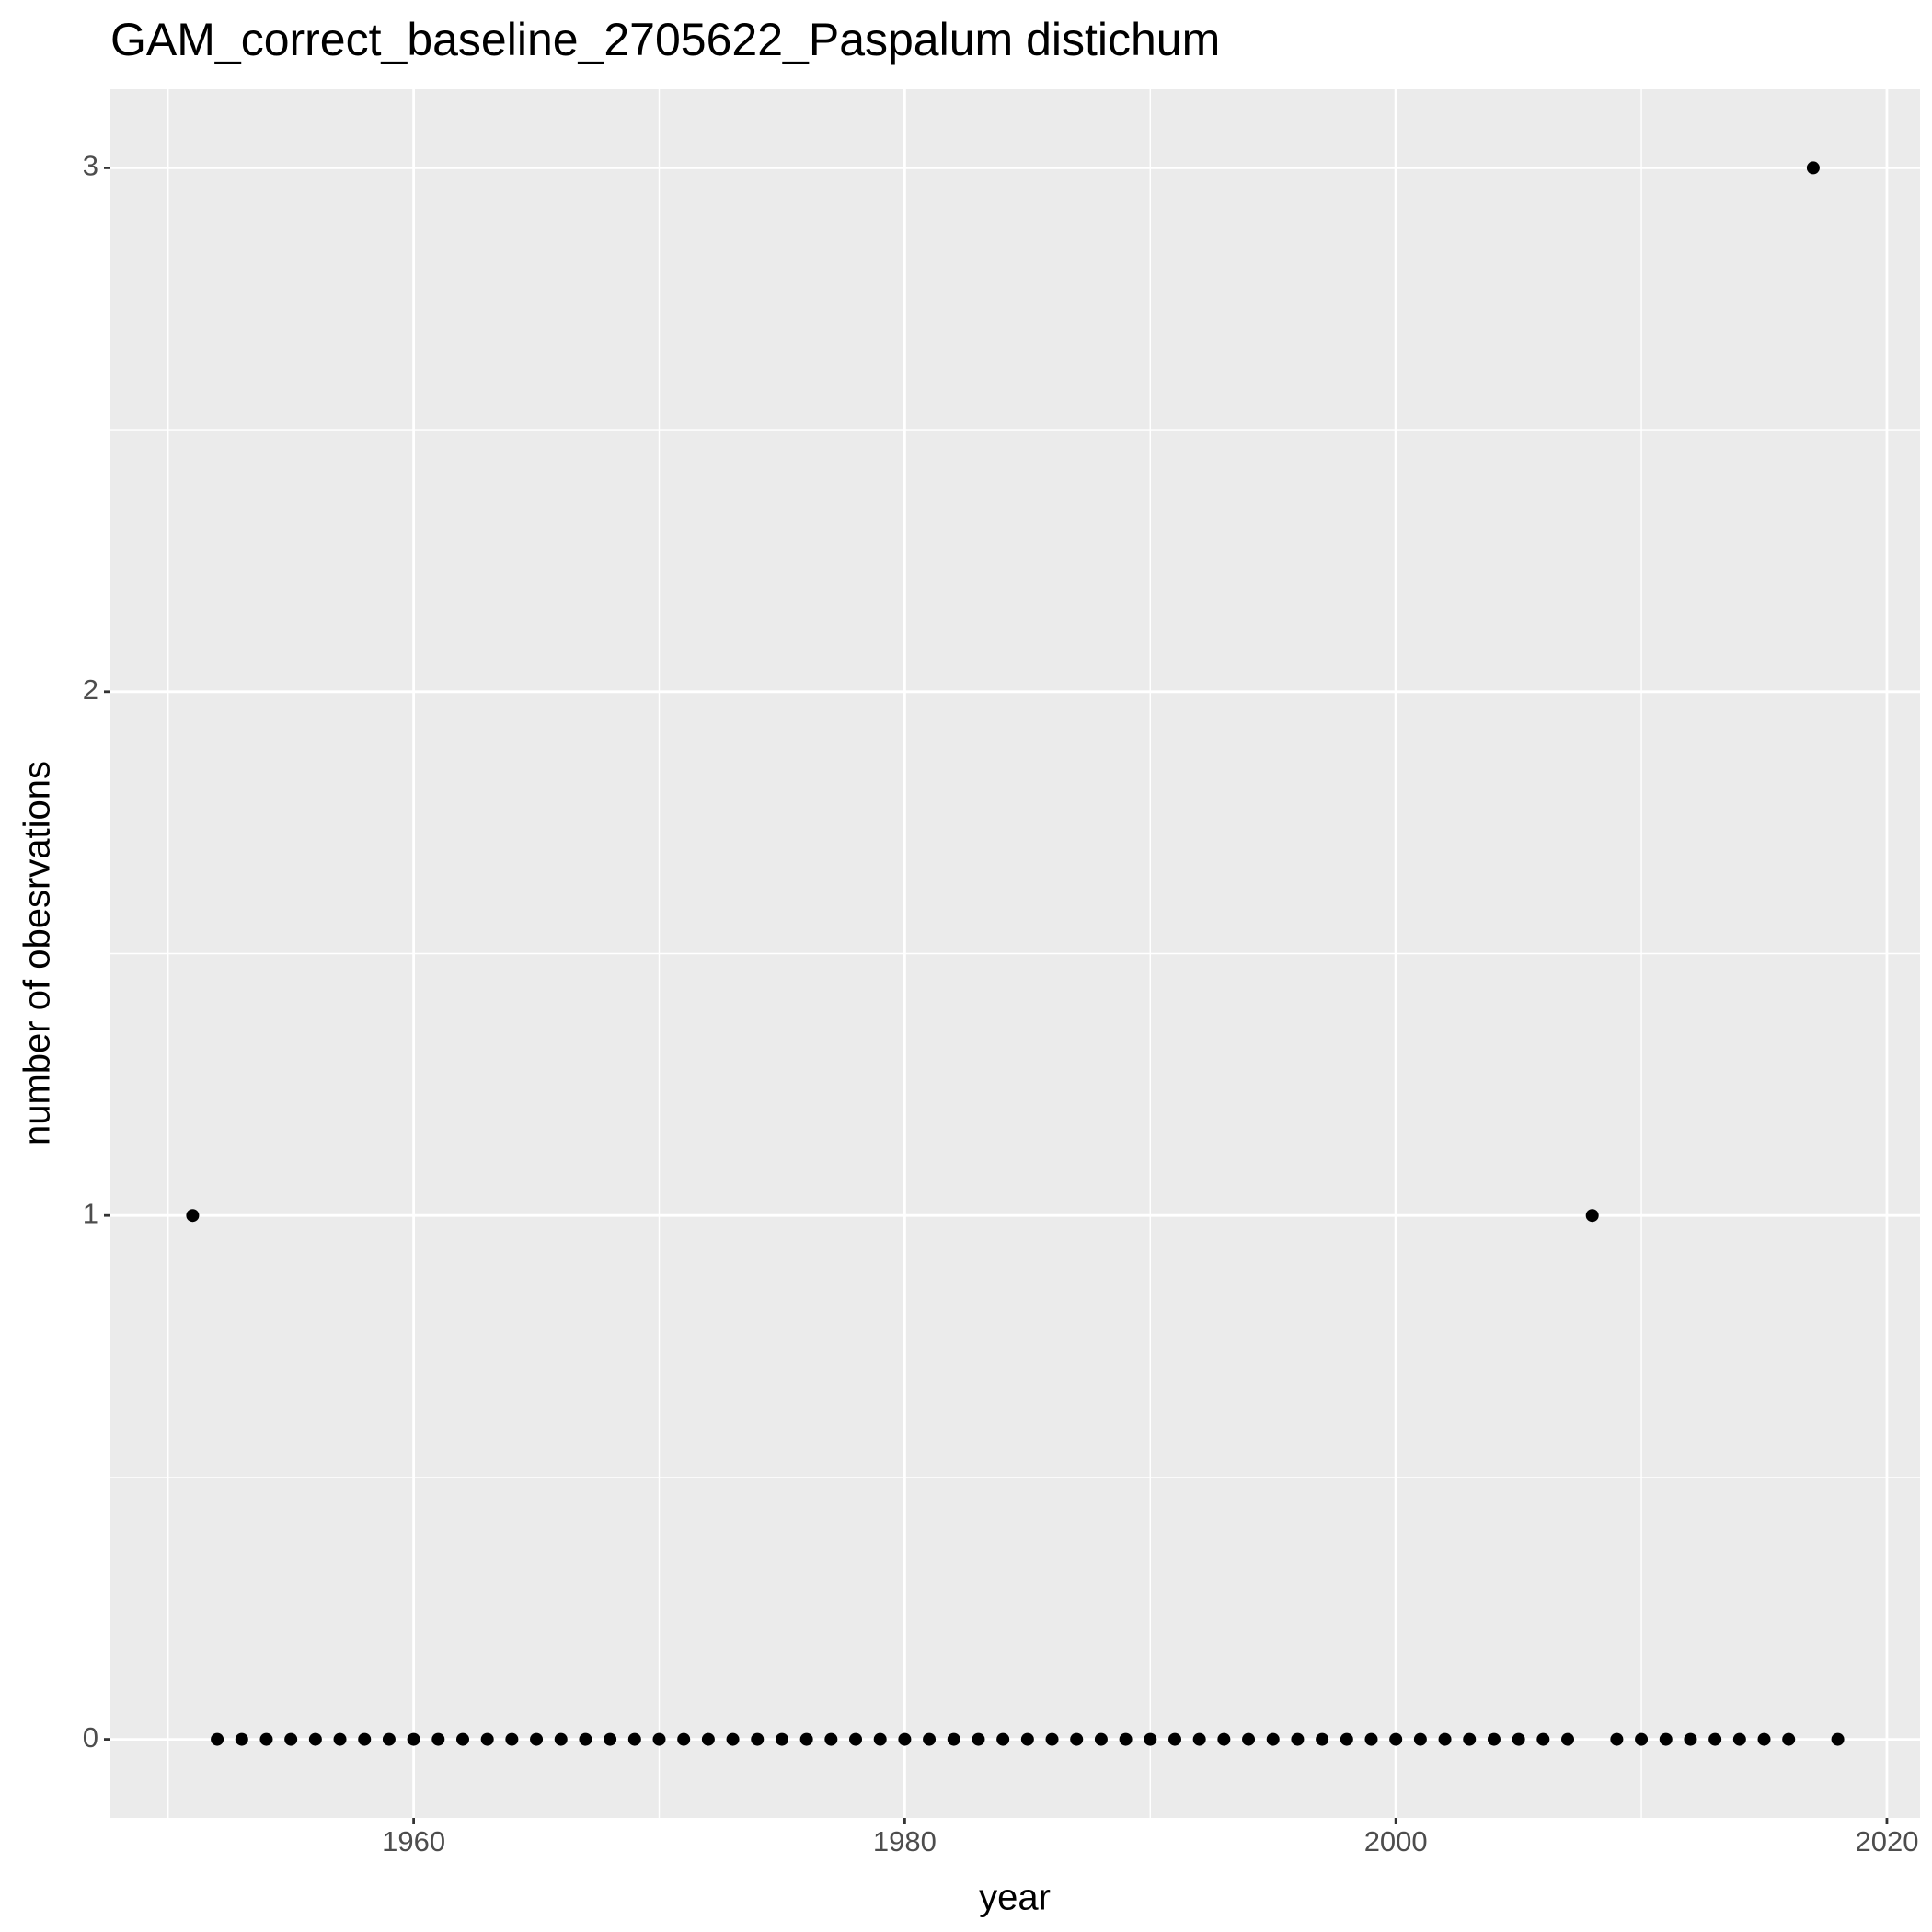  Describe the element at coordinates (905, 1841) in the screenshot. I see `x-tick-label: 1980` at that location.